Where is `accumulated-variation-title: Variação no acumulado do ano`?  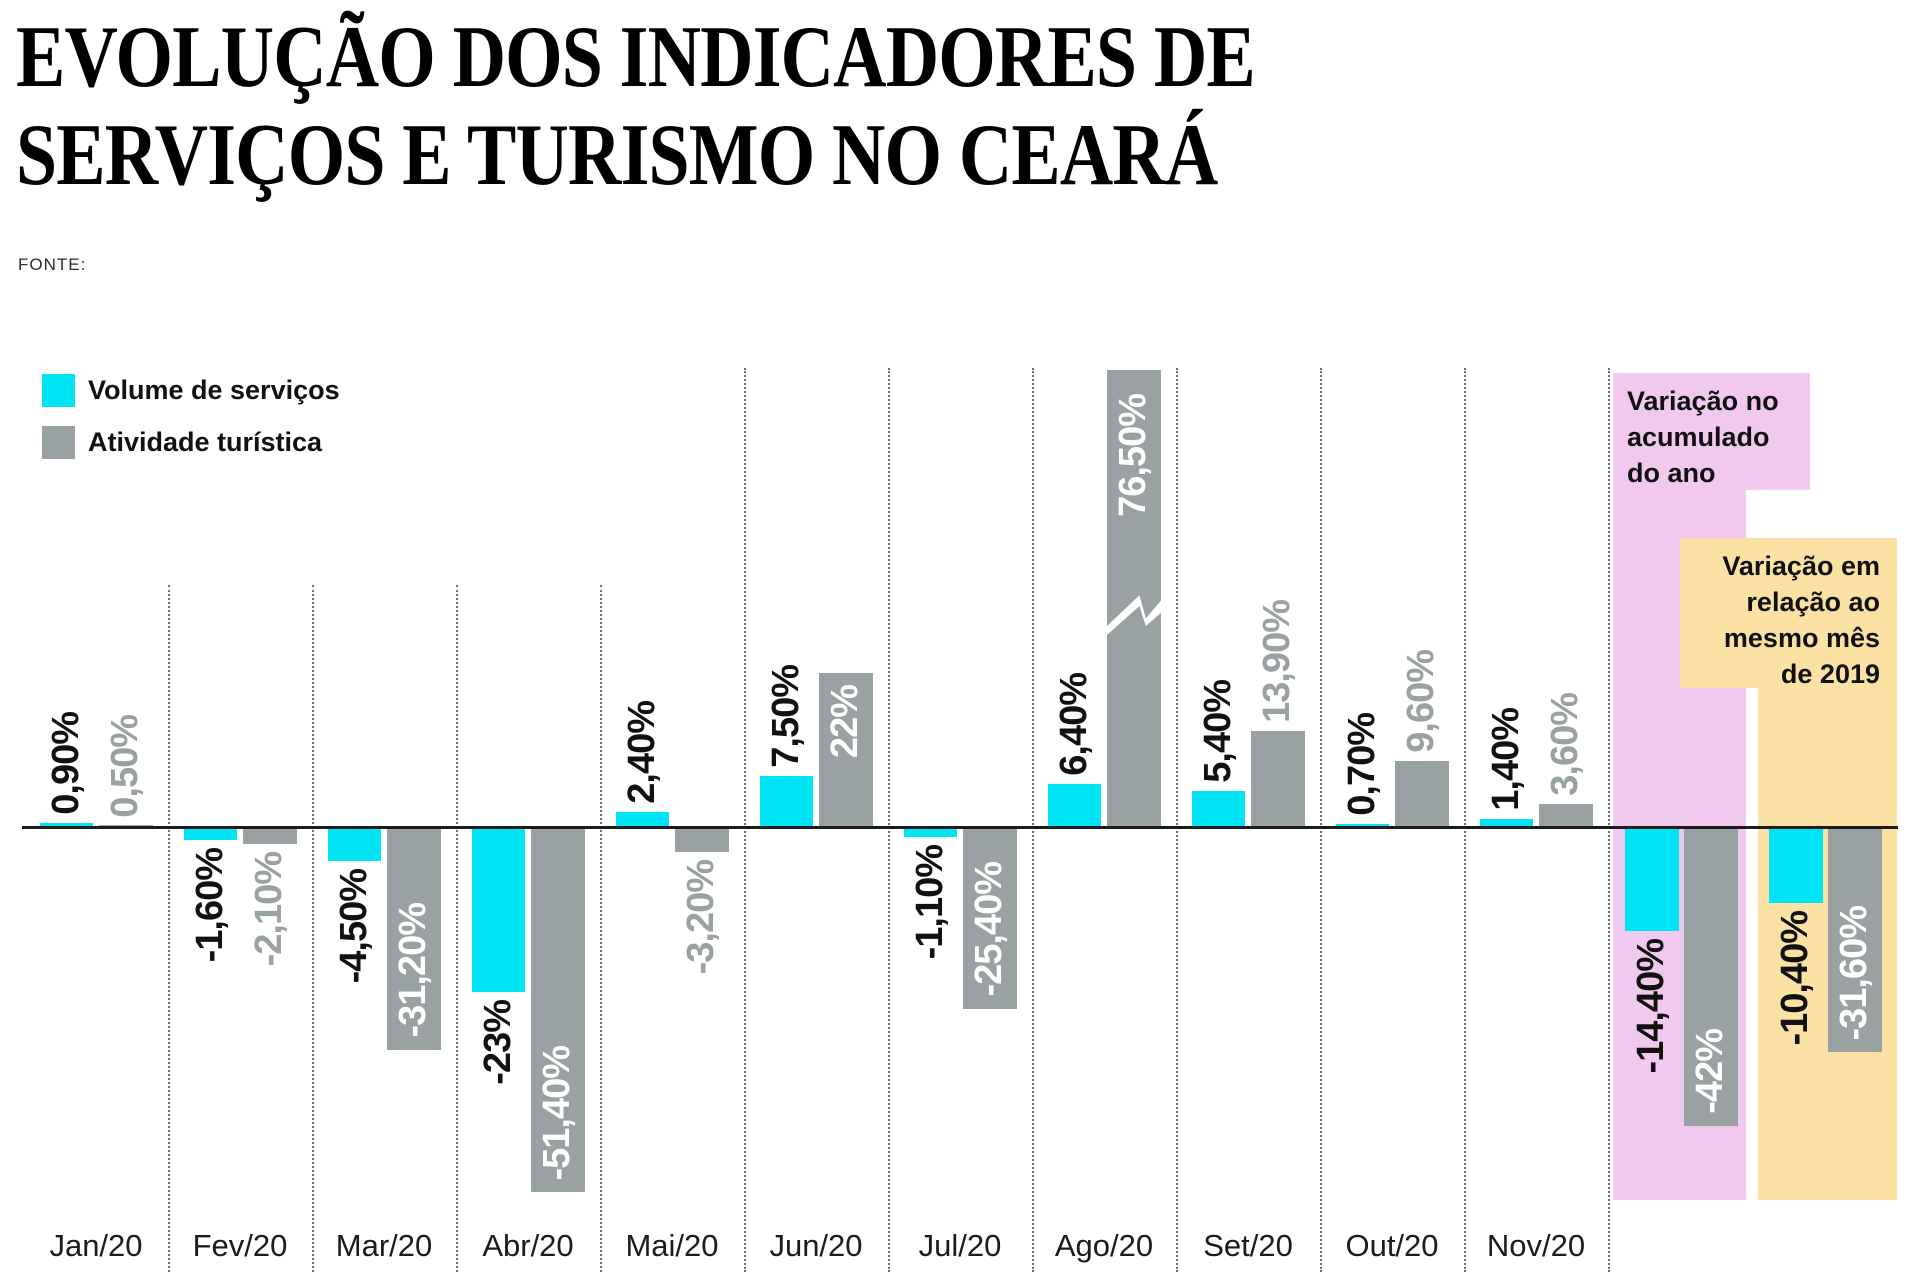
accumulated-variation-title: Variação no acumulado do ano is located at coordinates (1703, 437).